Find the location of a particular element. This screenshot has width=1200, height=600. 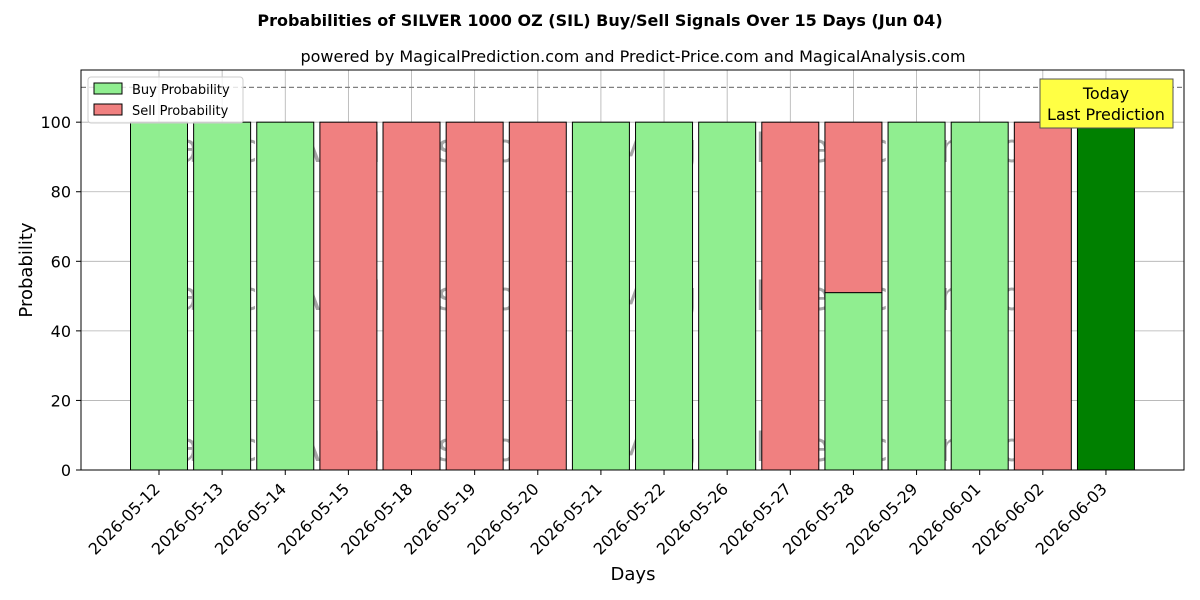

annotation-box is located at coordinates (1106, 103).